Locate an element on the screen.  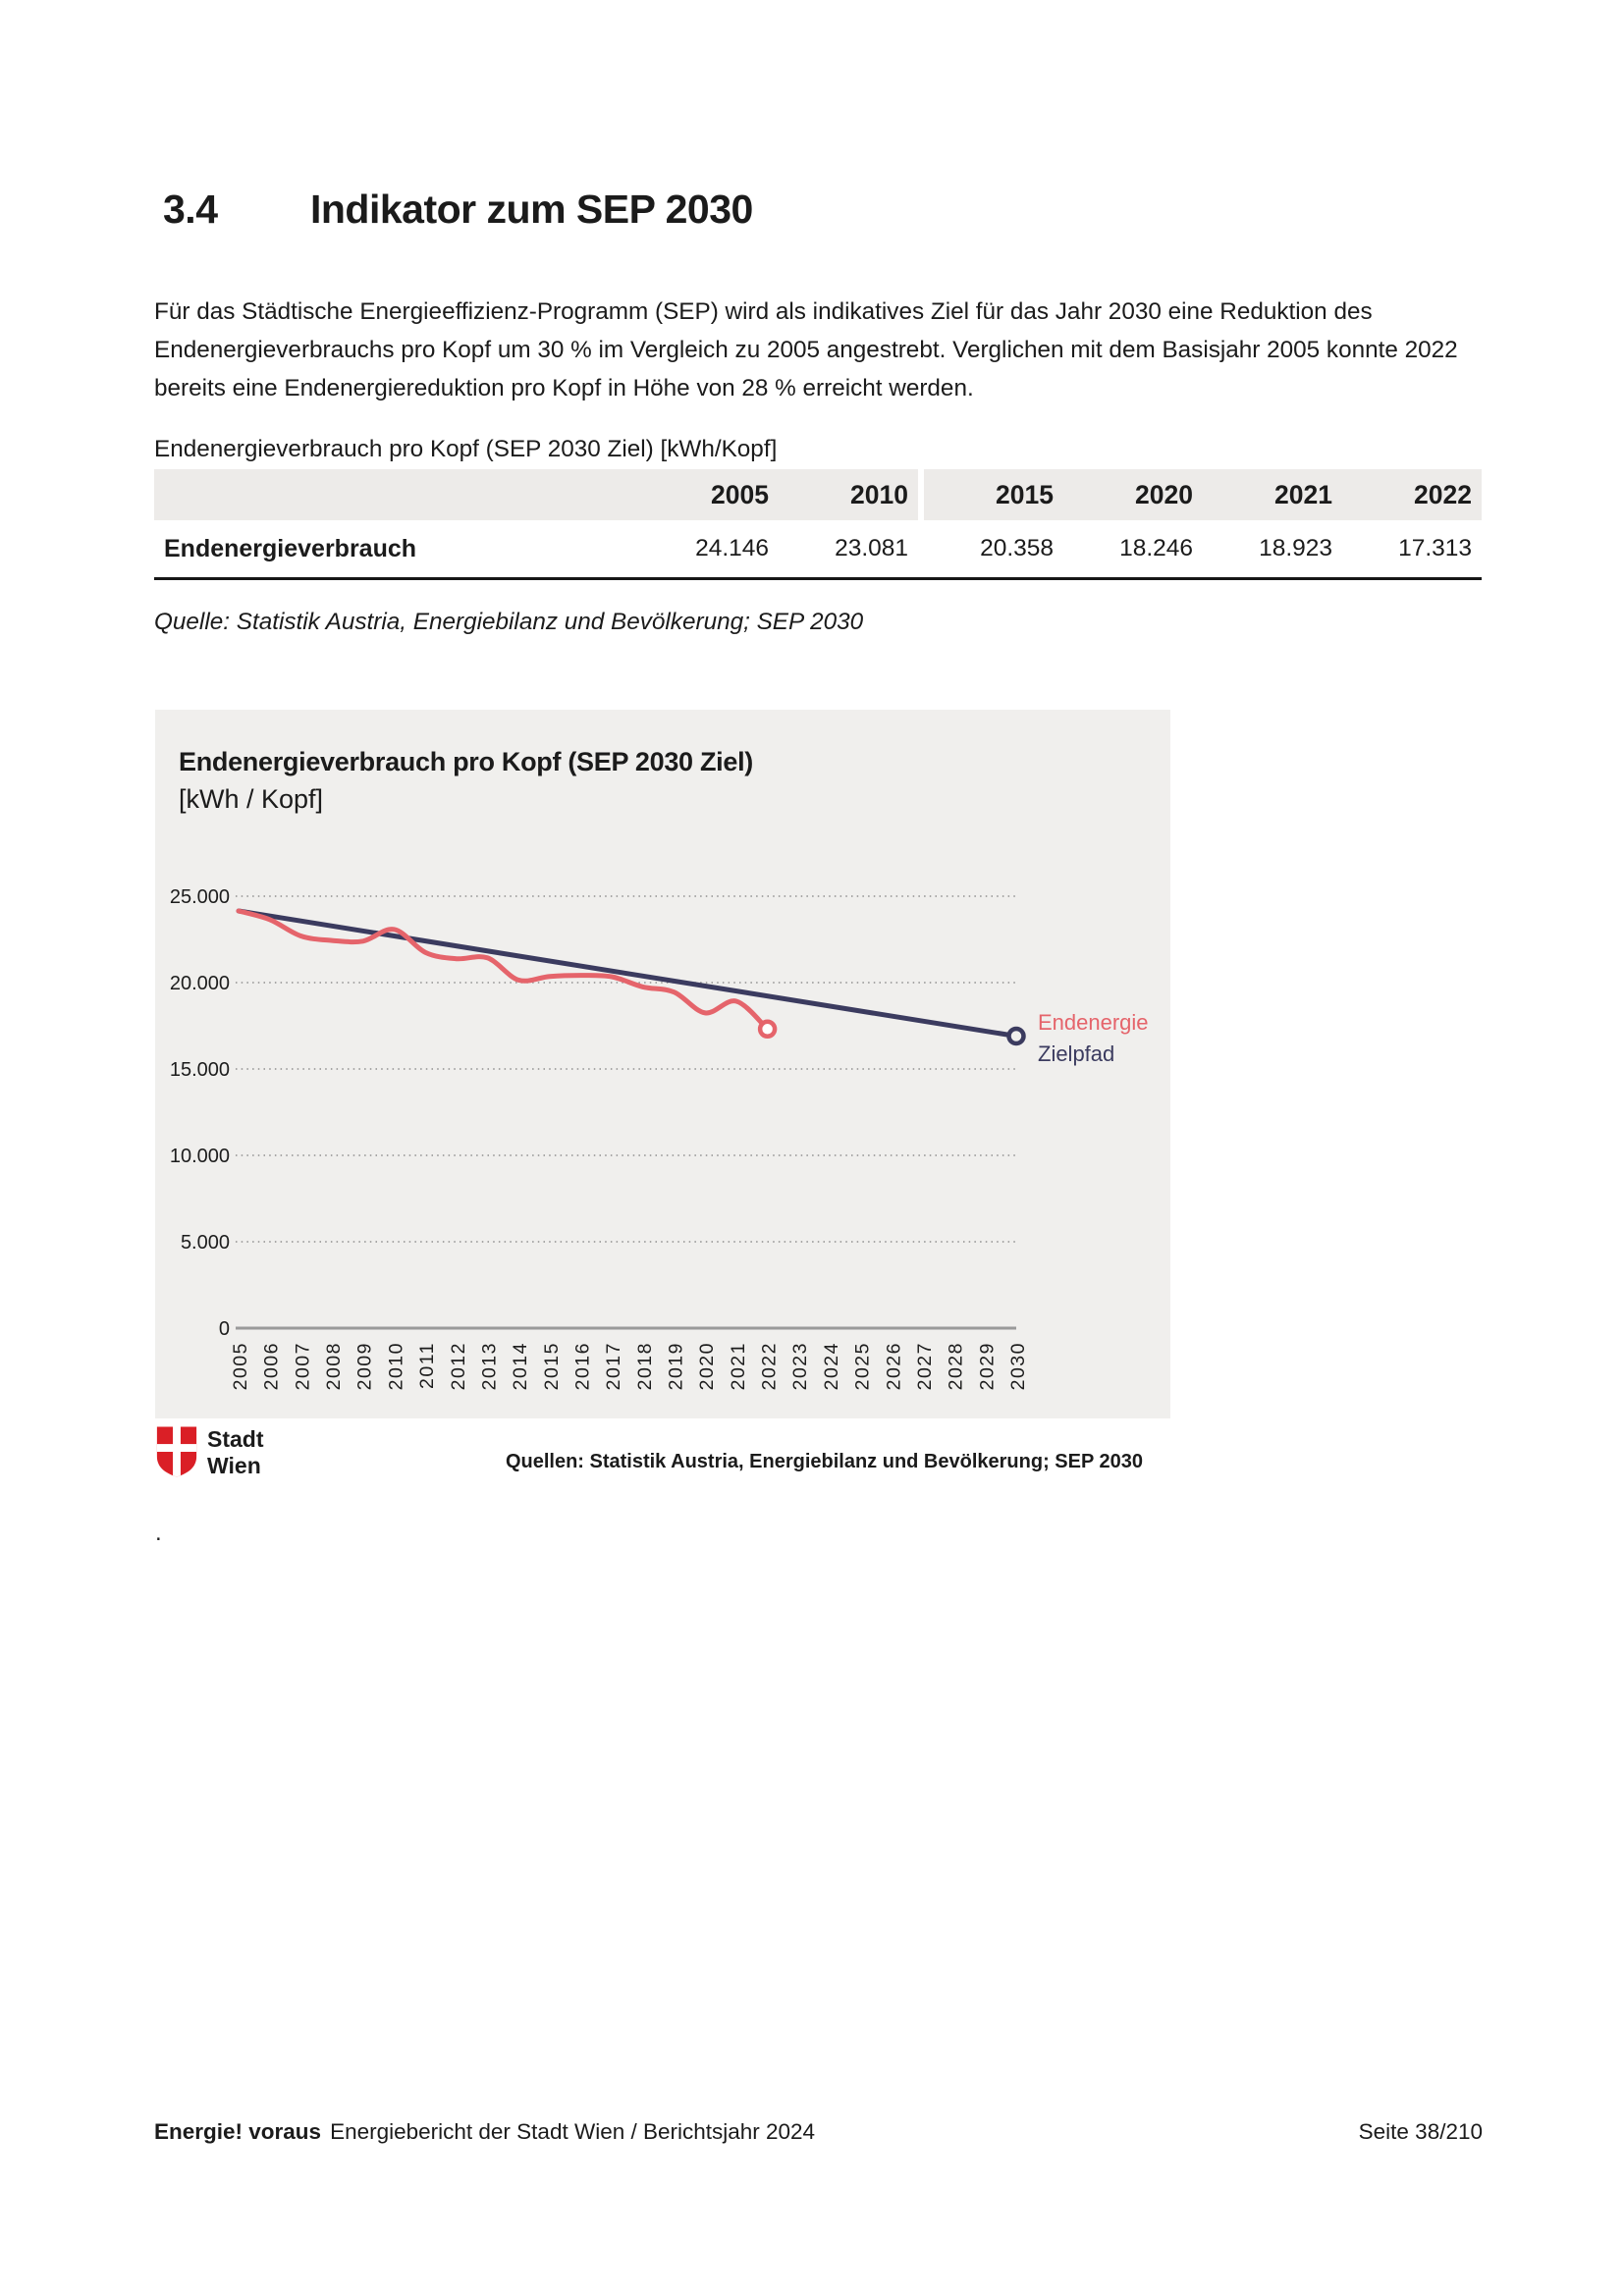
y-tick-label: 10.000 is located at coordinates (200, 1156).